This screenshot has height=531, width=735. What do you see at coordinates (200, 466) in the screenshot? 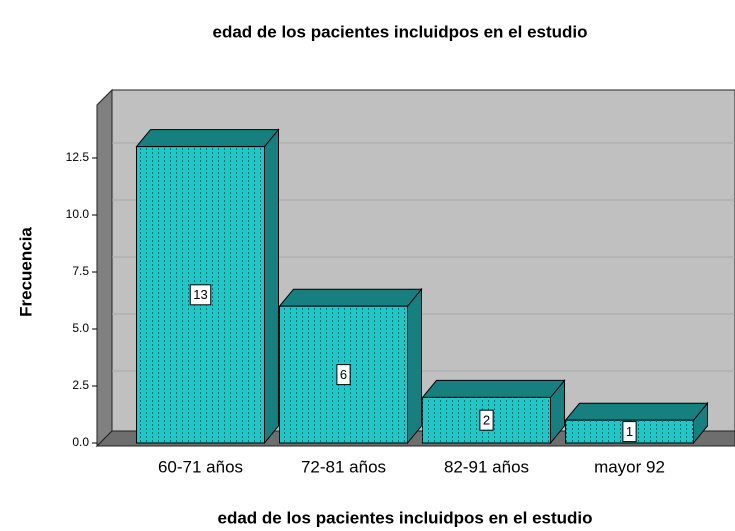
I see `x-tick-label: 60-71 años` at bounding box center [200, 466].